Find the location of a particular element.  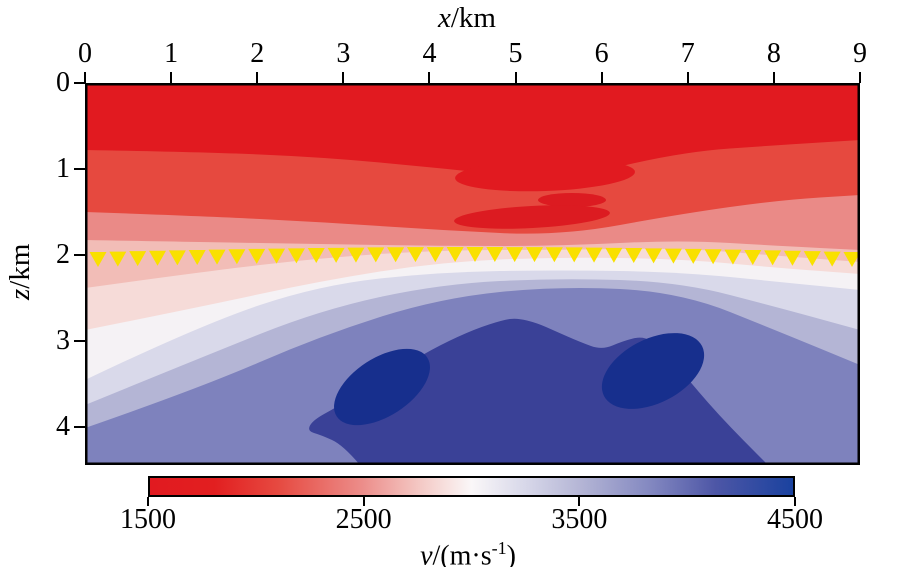

x-tick-label: 0 is located at coordinates (85, 53).